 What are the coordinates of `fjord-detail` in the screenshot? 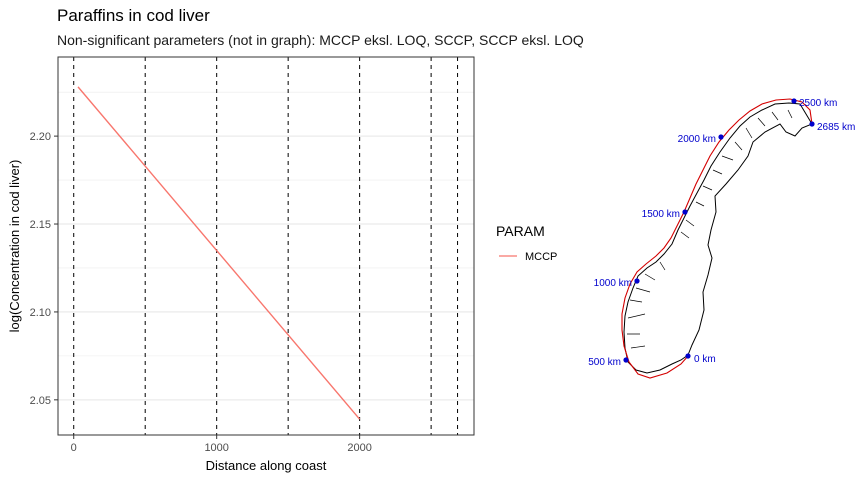 It's located at (710, 229).